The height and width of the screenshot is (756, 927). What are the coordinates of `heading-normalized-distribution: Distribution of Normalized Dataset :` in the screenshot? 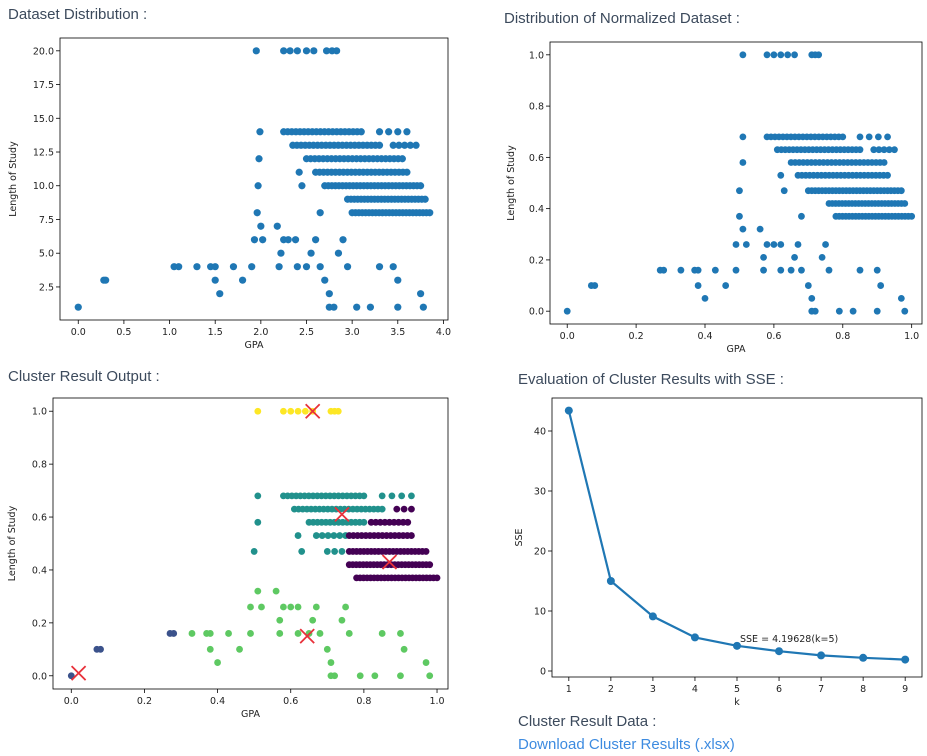 It's located at (622, 18).